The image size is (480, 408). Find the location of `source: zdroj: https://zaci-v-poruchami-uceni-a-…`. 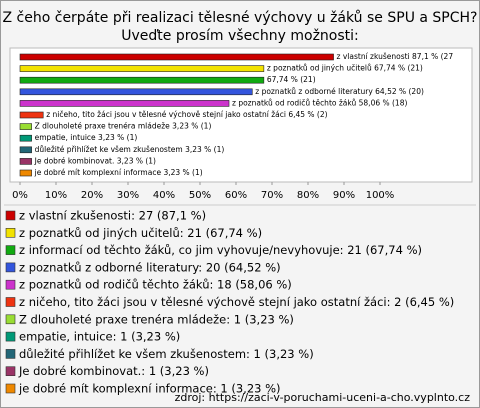

source: zdroj: https://zaci-v-poruchami-uceni-a-… is located at coordinates (323, 397).